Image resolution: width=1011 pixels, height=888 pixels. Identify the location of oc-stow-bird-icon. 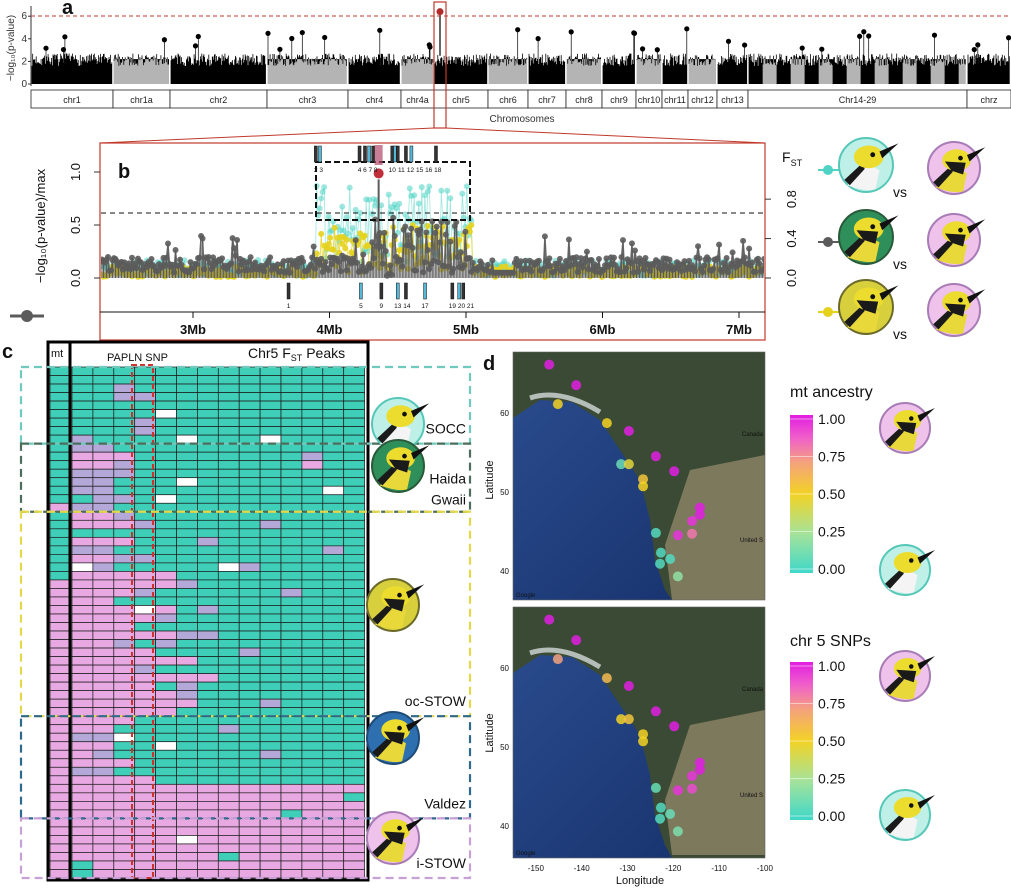
(868, 307).